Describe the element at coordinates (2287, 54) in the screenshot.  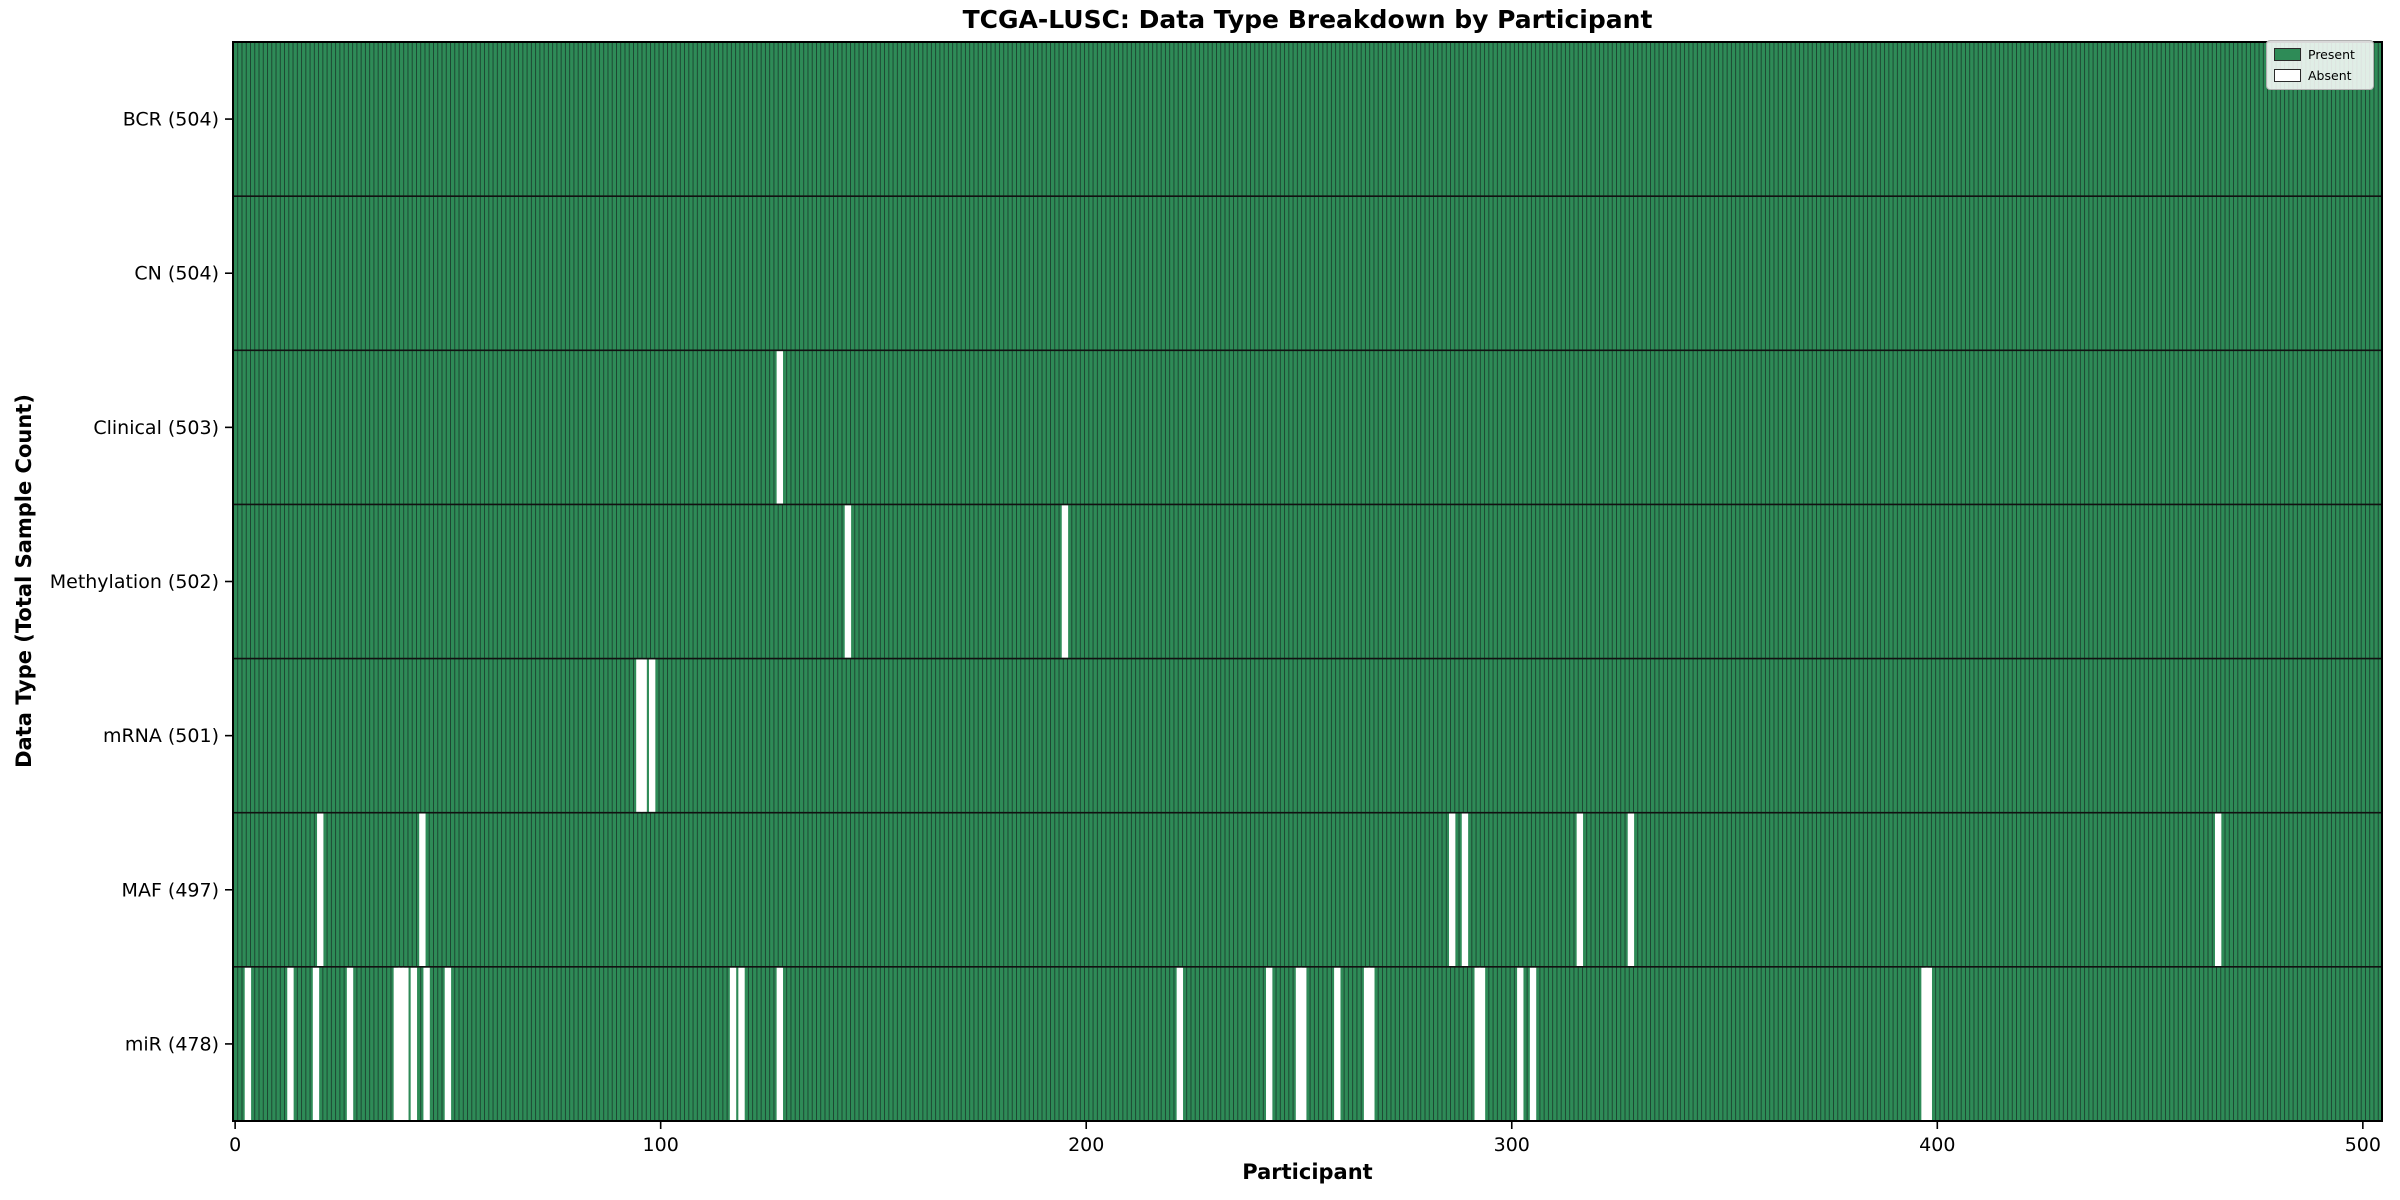
I see `legend-swatch-present` at that location.